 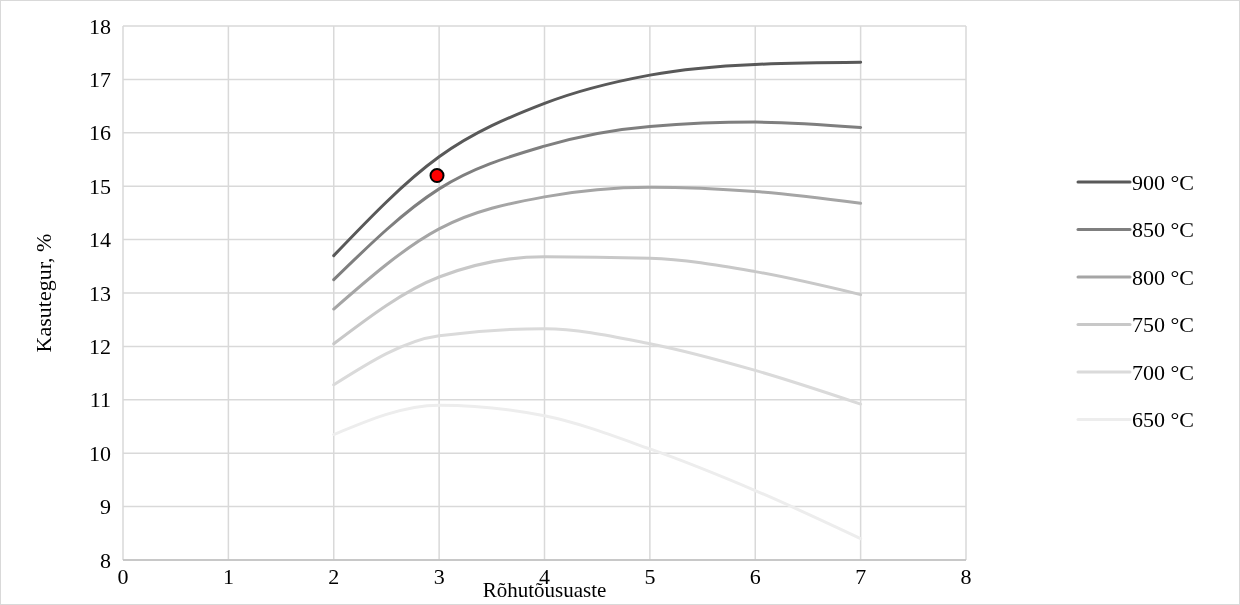 I want to click on legend-label: 850 °C, so click(x=1163, y=229).